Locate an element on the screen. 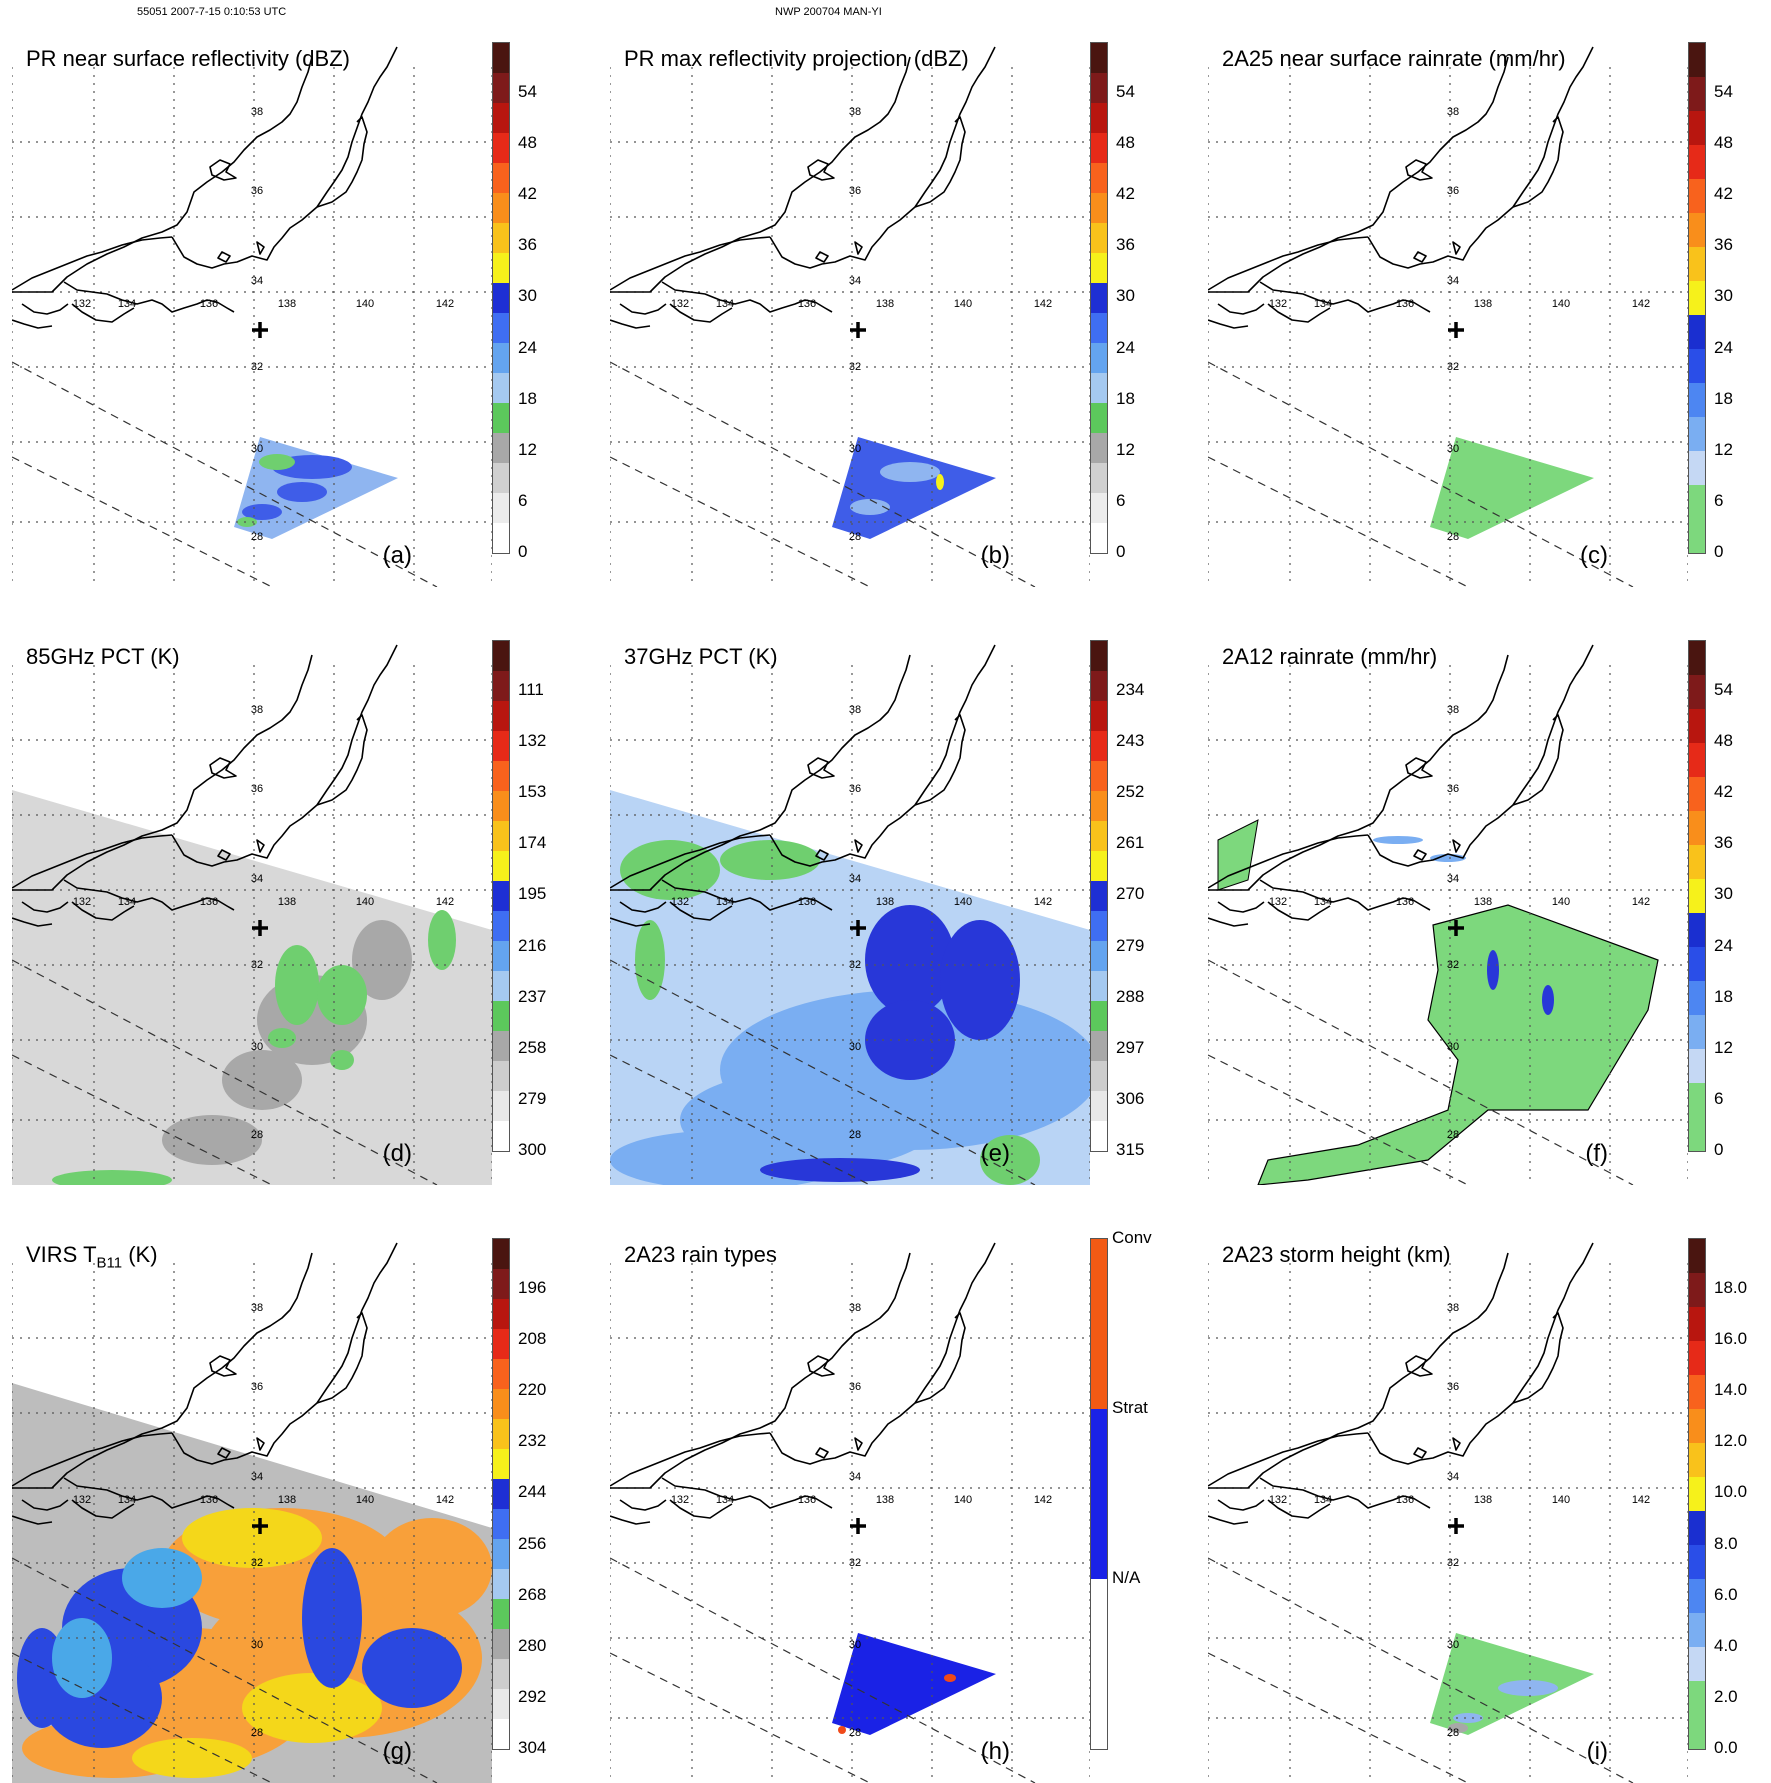  lon-label: 132 is located at coordinates (1278, 304).